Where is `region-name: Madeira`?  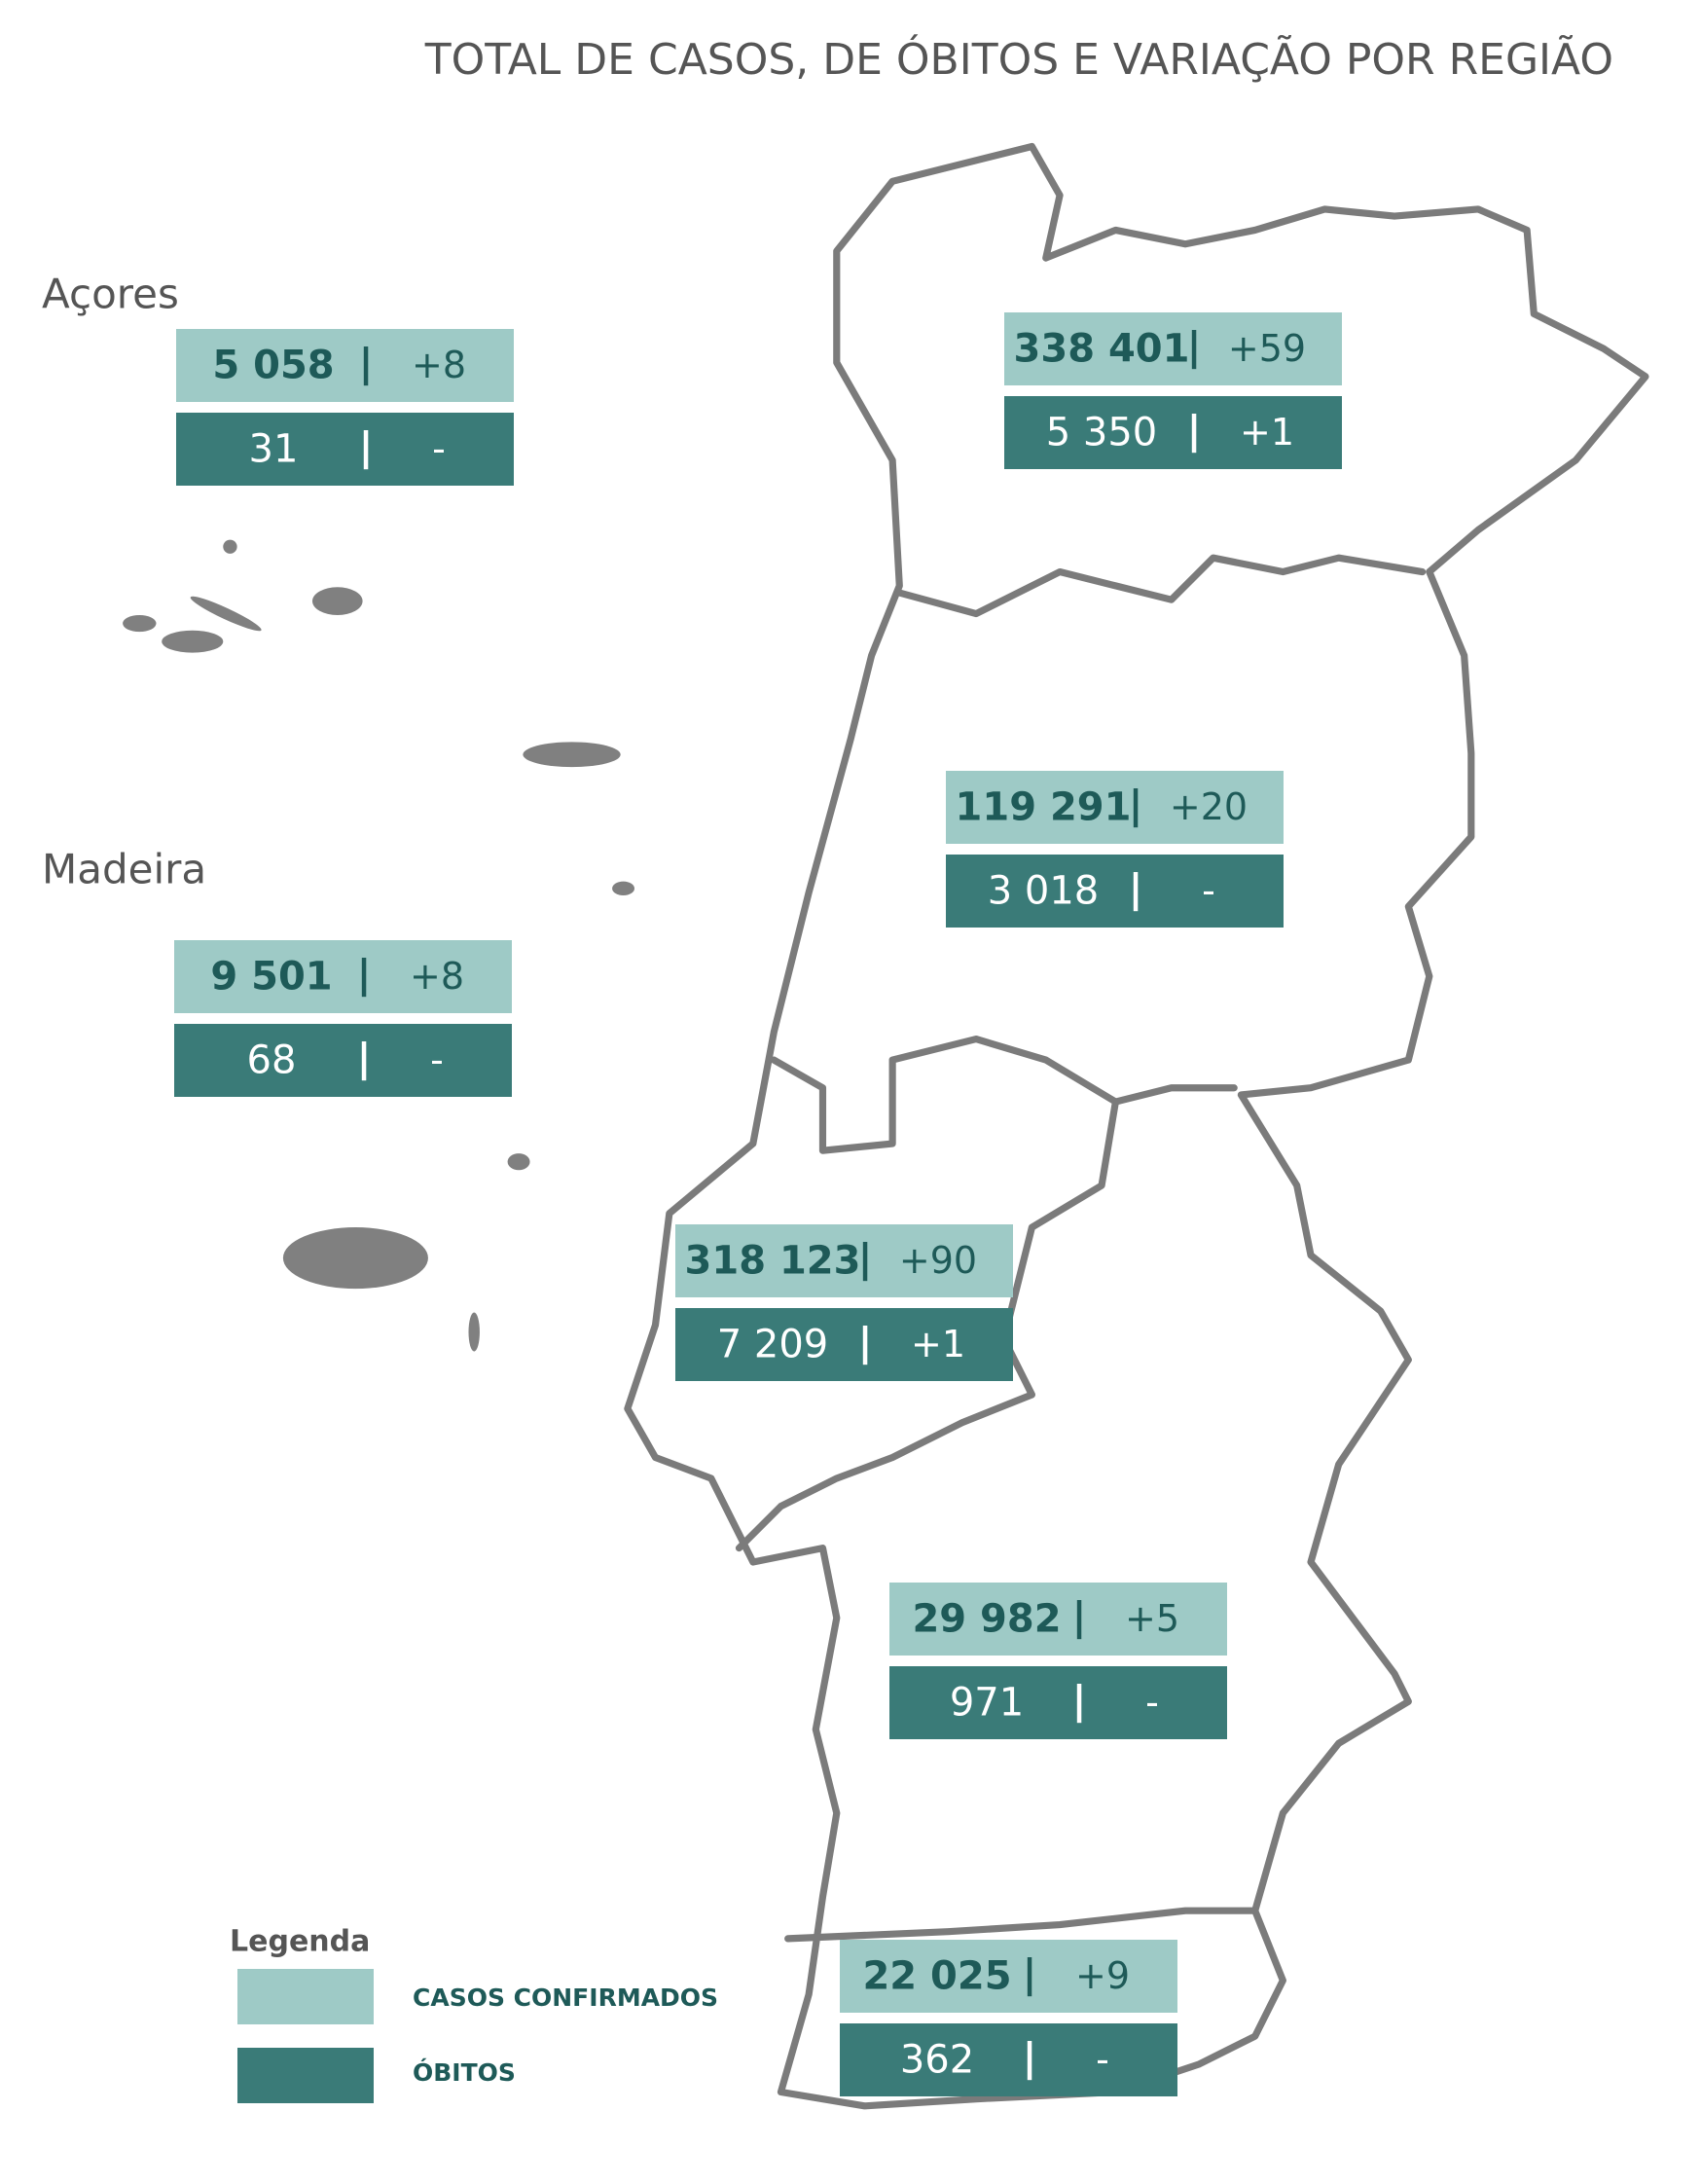
region-name: Madeira is located at coordinates (124, 869).